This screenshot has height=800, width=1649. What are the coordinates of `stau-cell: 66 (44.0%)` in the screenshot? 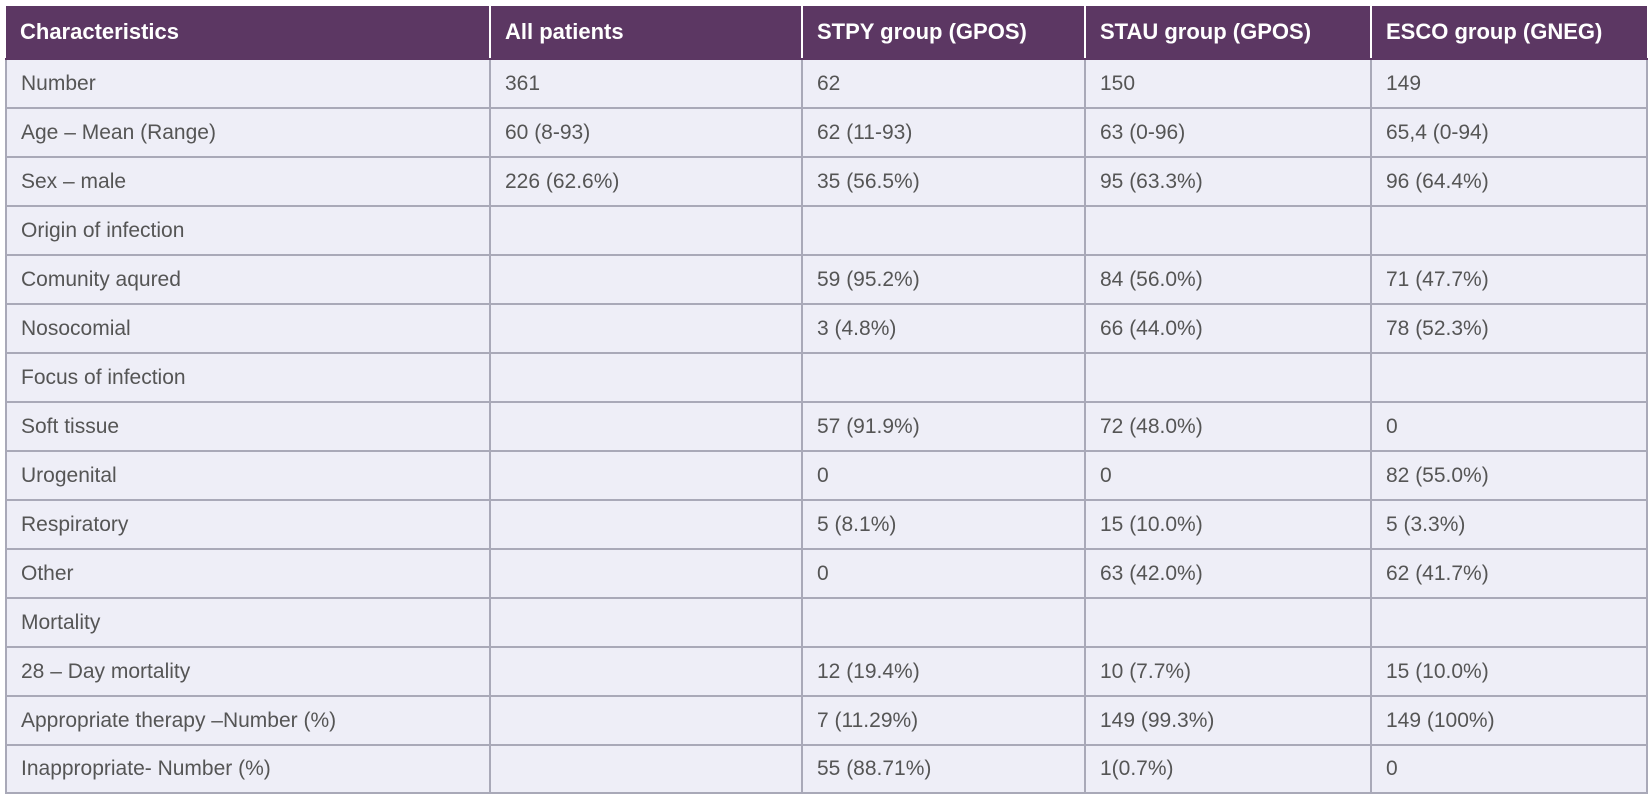 It's located at (1228, 328).